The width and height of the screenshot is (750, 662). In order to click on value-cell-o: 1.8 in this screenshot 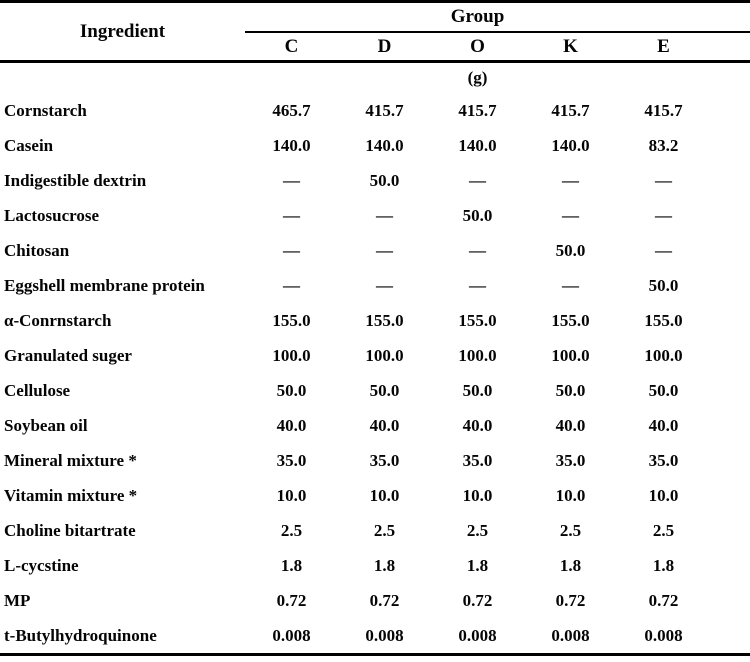, I will do `click(477, 565)`.